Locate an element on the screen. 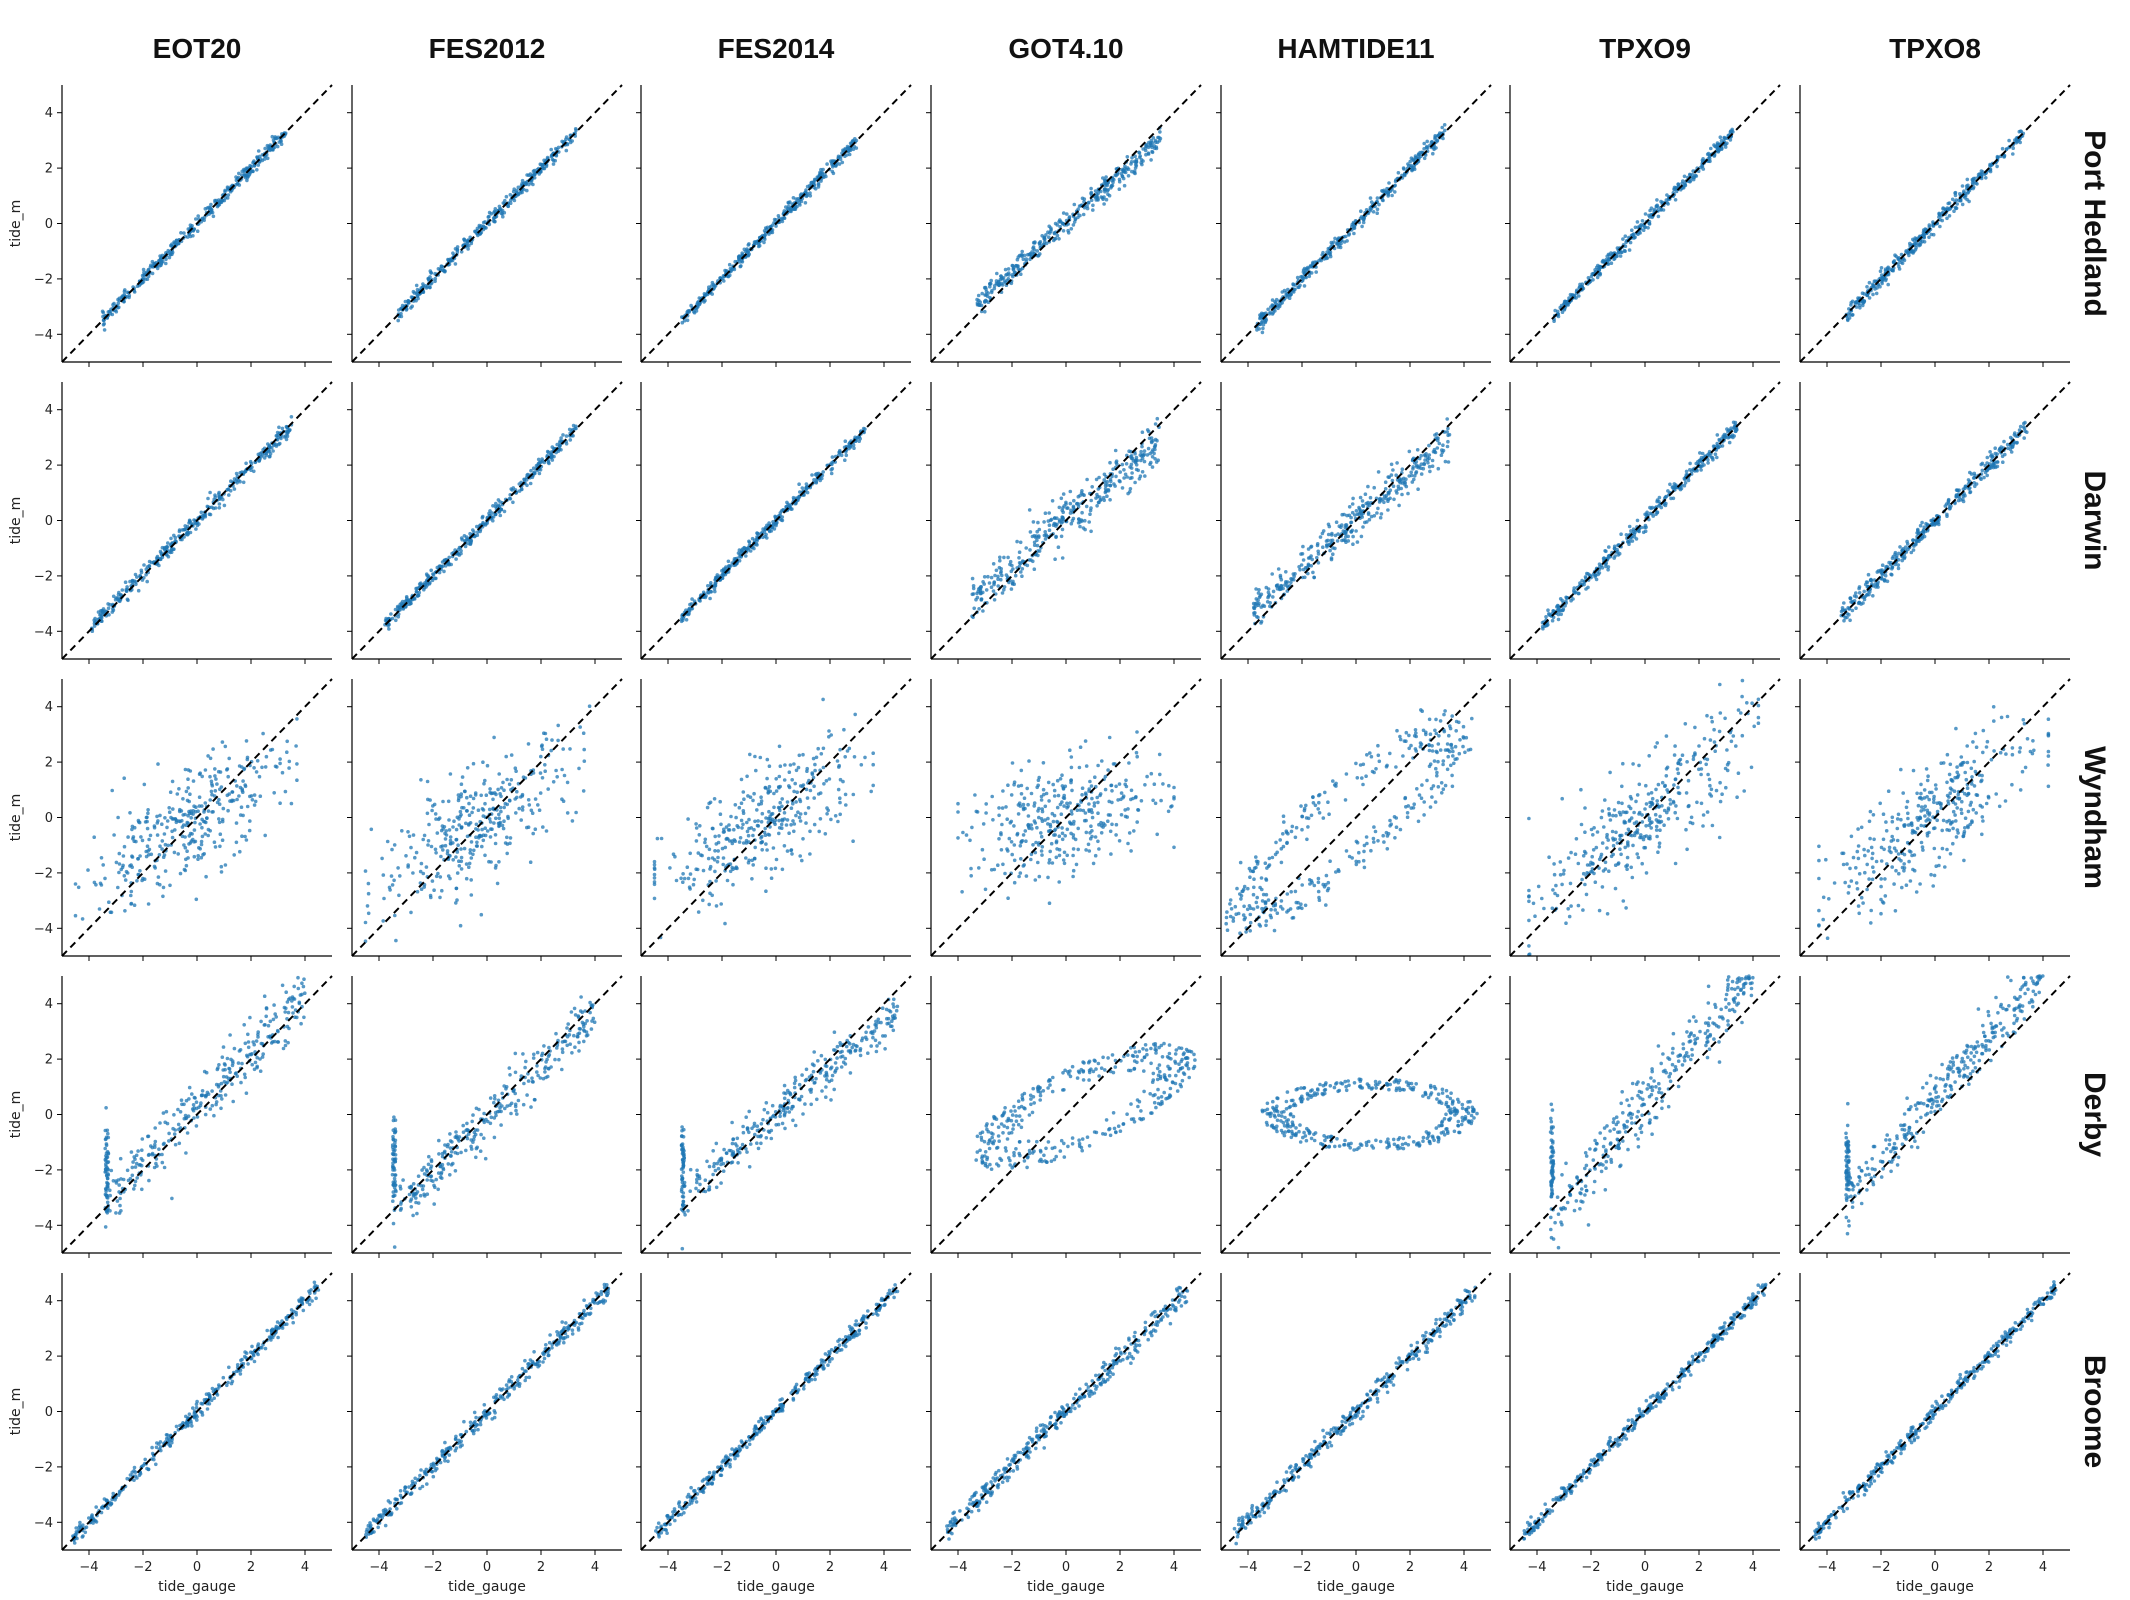 Image resolution: width=2130 pixels, height=1600 pixels. scatter-points is located at coordinates (1935, 226).